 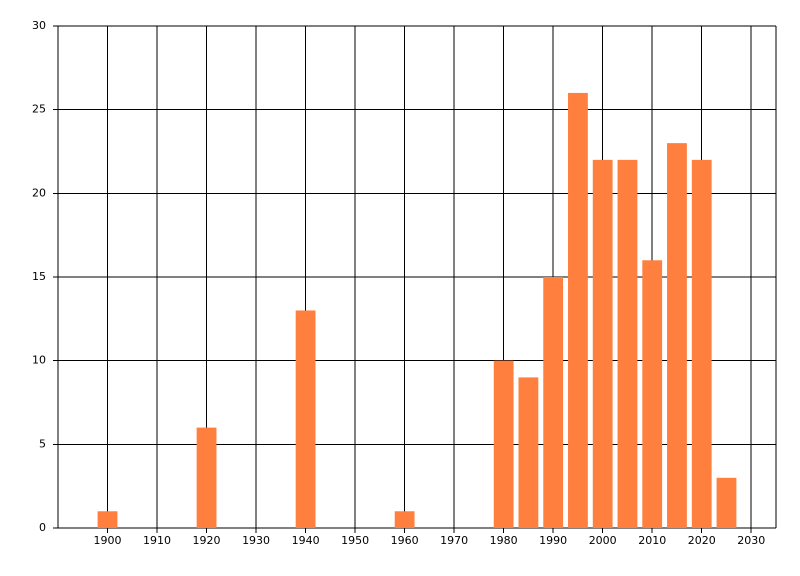 I want to click on x-tick-label: 1920, so click(x=207, y=540).